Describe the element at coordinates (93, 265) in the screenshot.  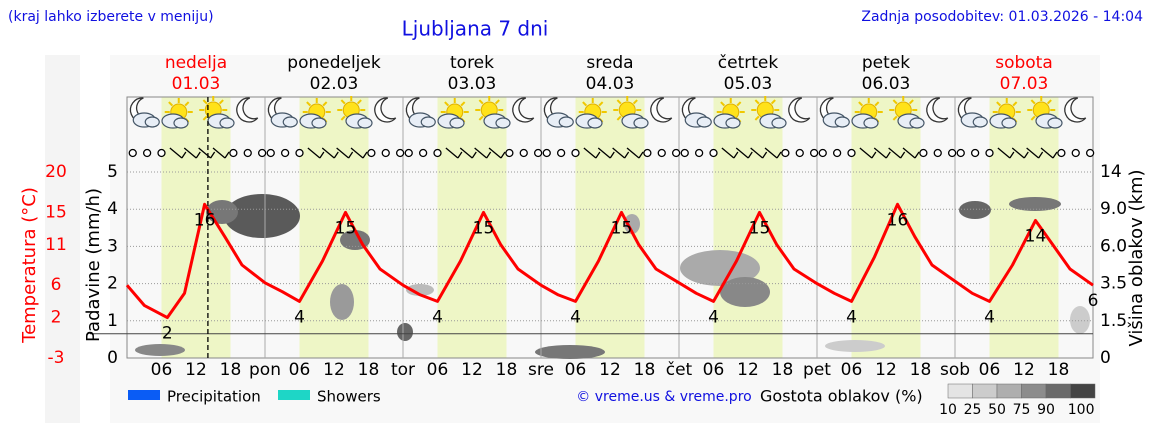
I see `y-axis-label: Padavine (mm/h)` at that location.